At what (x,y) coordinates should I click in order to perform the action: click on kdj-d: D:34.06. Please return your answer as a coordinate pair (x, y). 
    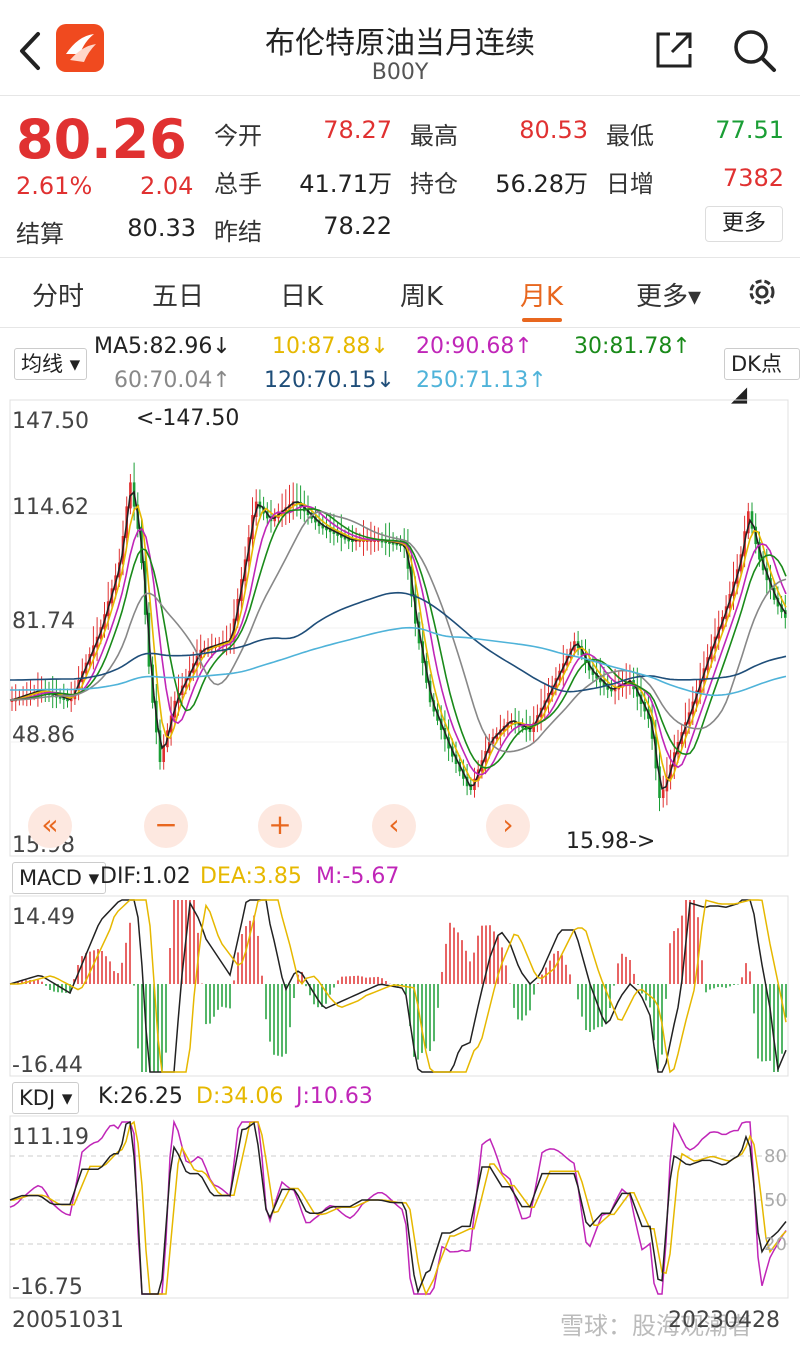
    Looking at the image, I should click on (240, 1096).